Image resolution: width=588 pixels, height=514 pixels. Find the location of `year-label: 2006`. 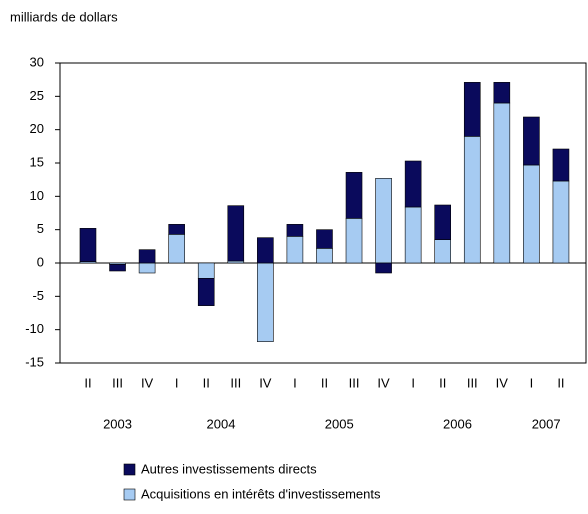

year-label: 2006 is located at coordinates (457, 423).